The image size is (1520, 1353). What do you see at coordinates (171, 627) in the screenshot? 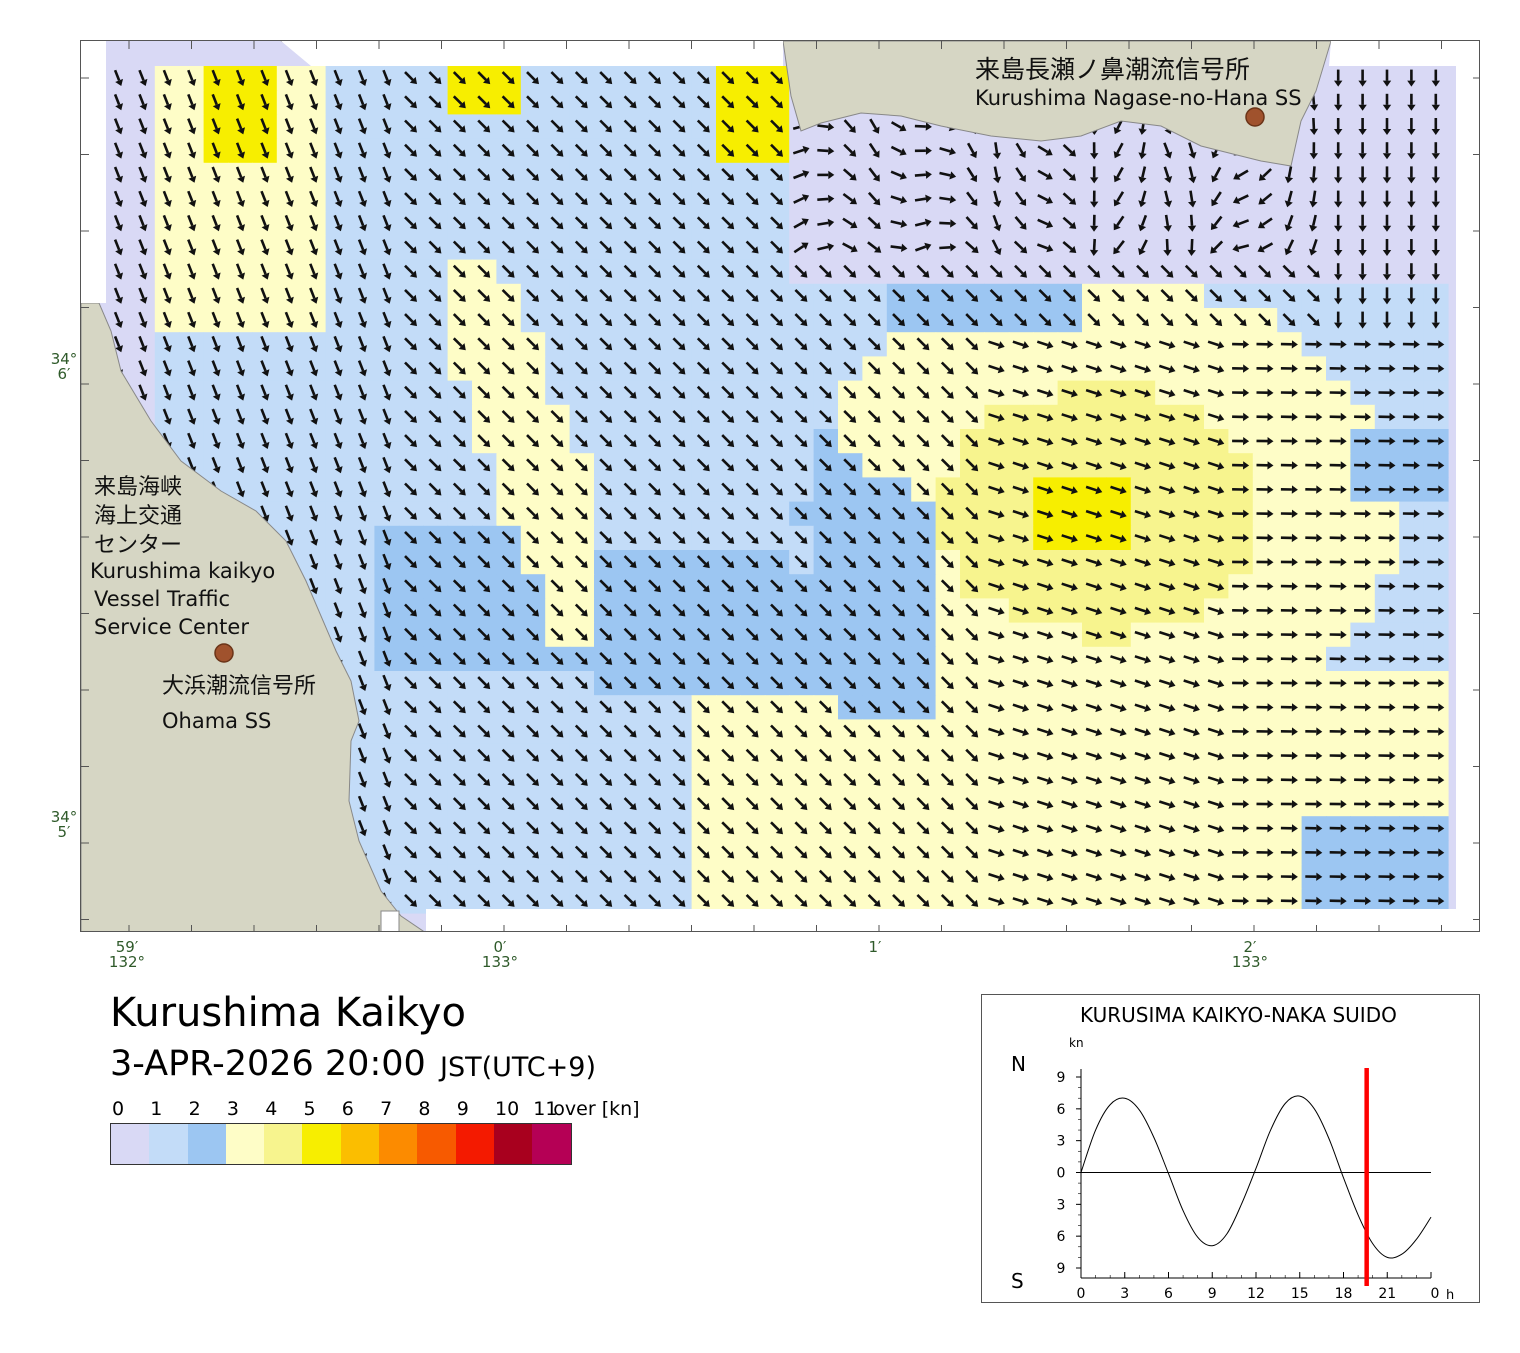
I see `vtsc-en-line: Service Center` at bounding box center [171, 627].